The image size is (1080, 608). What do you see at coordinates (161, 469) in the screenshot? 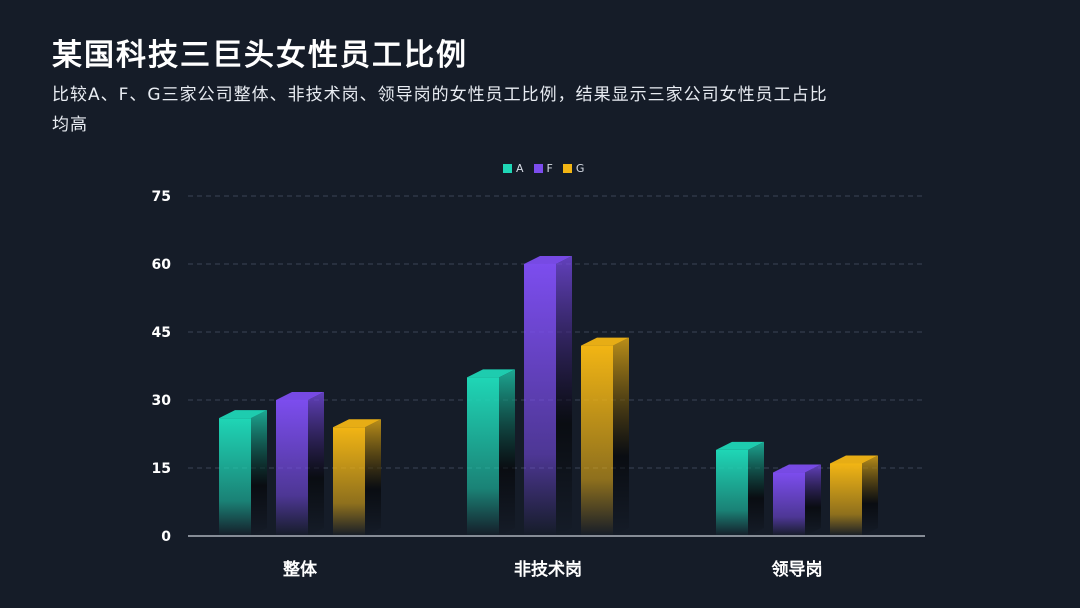
I see `y-tick-label: 15` at bounding box center [161, 469].